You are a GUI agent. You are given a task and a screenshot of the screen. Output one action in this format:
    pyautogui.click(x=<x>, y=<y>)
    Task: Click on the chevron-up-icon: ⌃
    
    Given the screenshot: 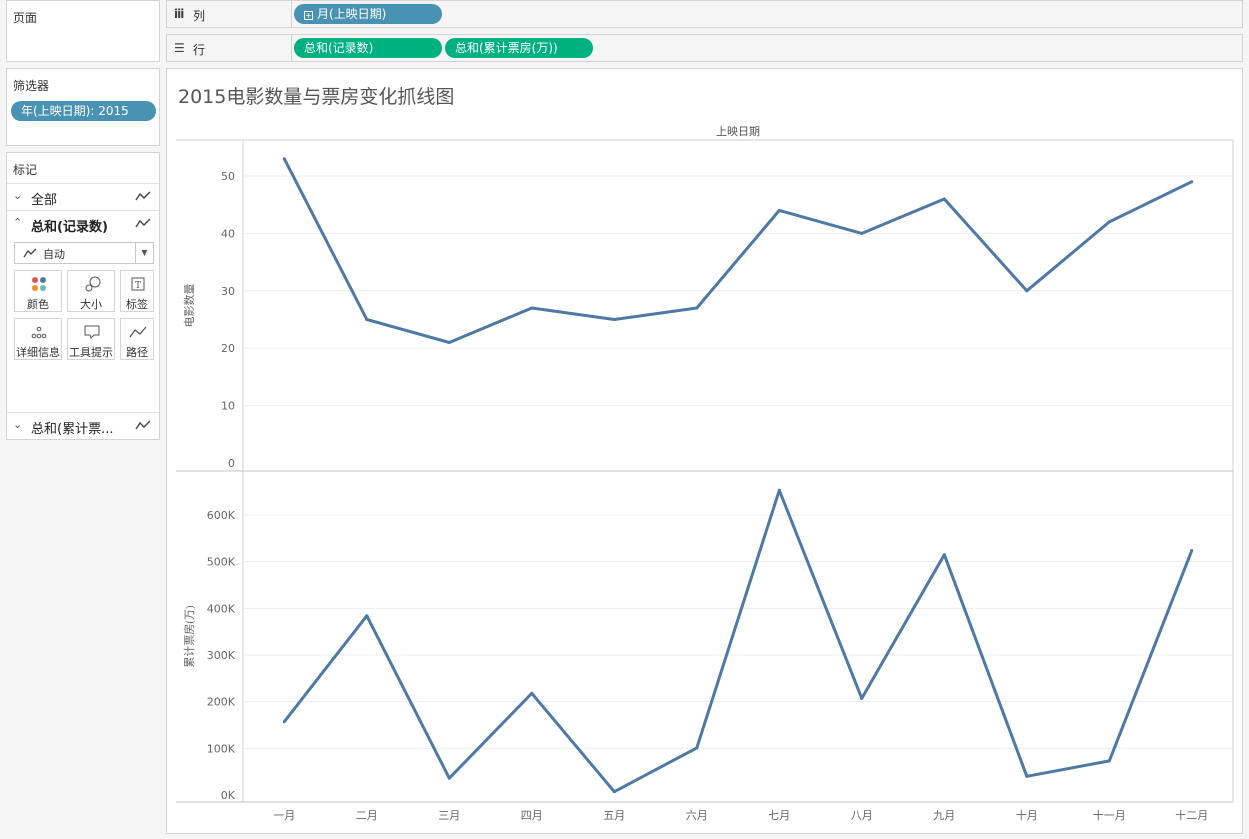 What is the action you would take?
    pyautogui.click(x=18, y=222)
    